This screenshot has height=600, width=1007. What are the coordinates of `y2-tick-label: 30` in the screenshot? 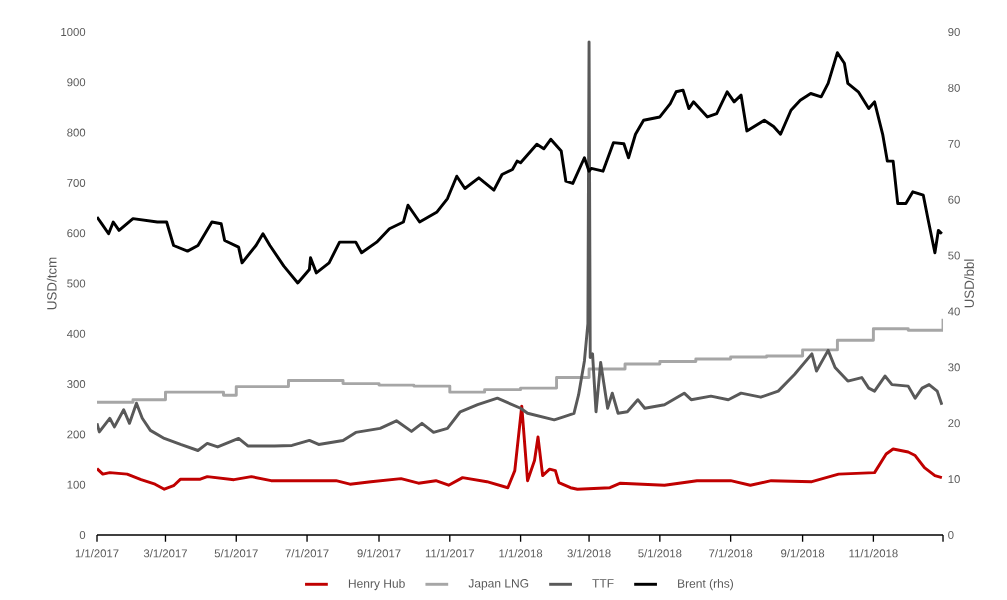 It's located at (954, 367).